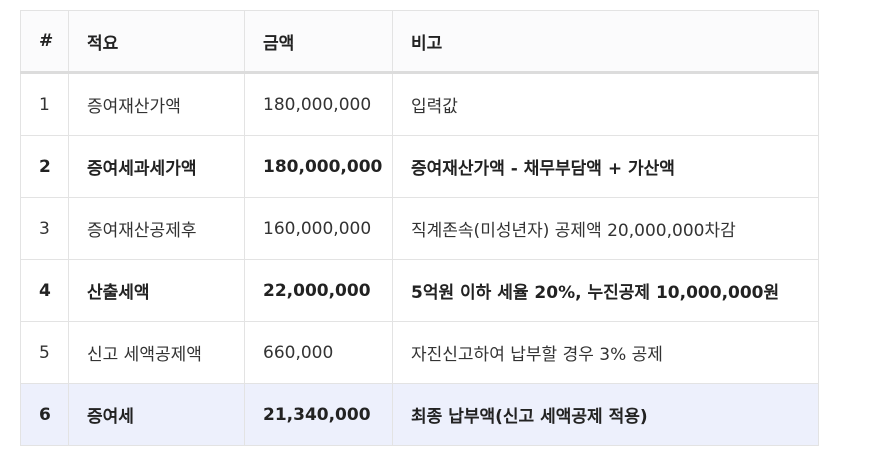 The width and height of the screenshot is (877, 463). I want to click on row-amount: 22,000,000, so click(318, 290).